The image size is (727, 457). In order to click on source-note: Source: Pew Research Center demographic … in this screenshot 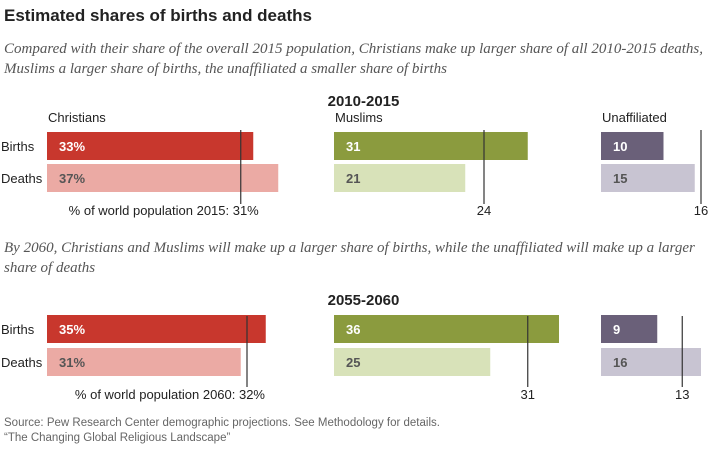, I will do `click(222, 431)`.